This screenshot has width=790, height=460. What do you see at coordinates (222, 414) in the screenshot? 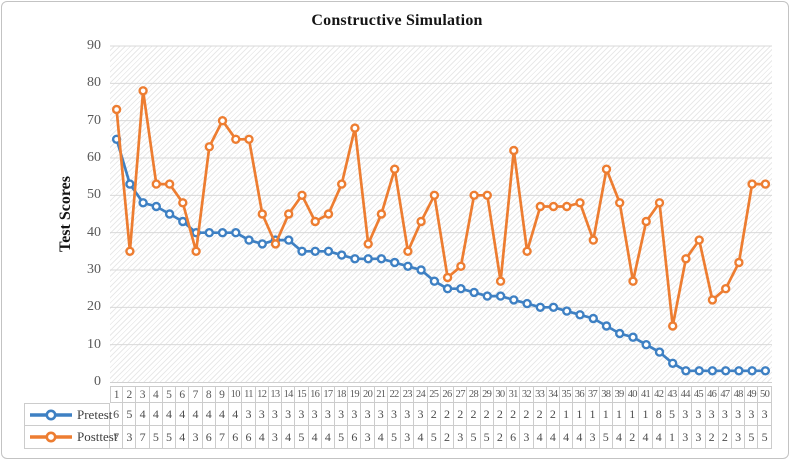
I see `data-cell-pretest: 4` at bounding box center [222, 414].